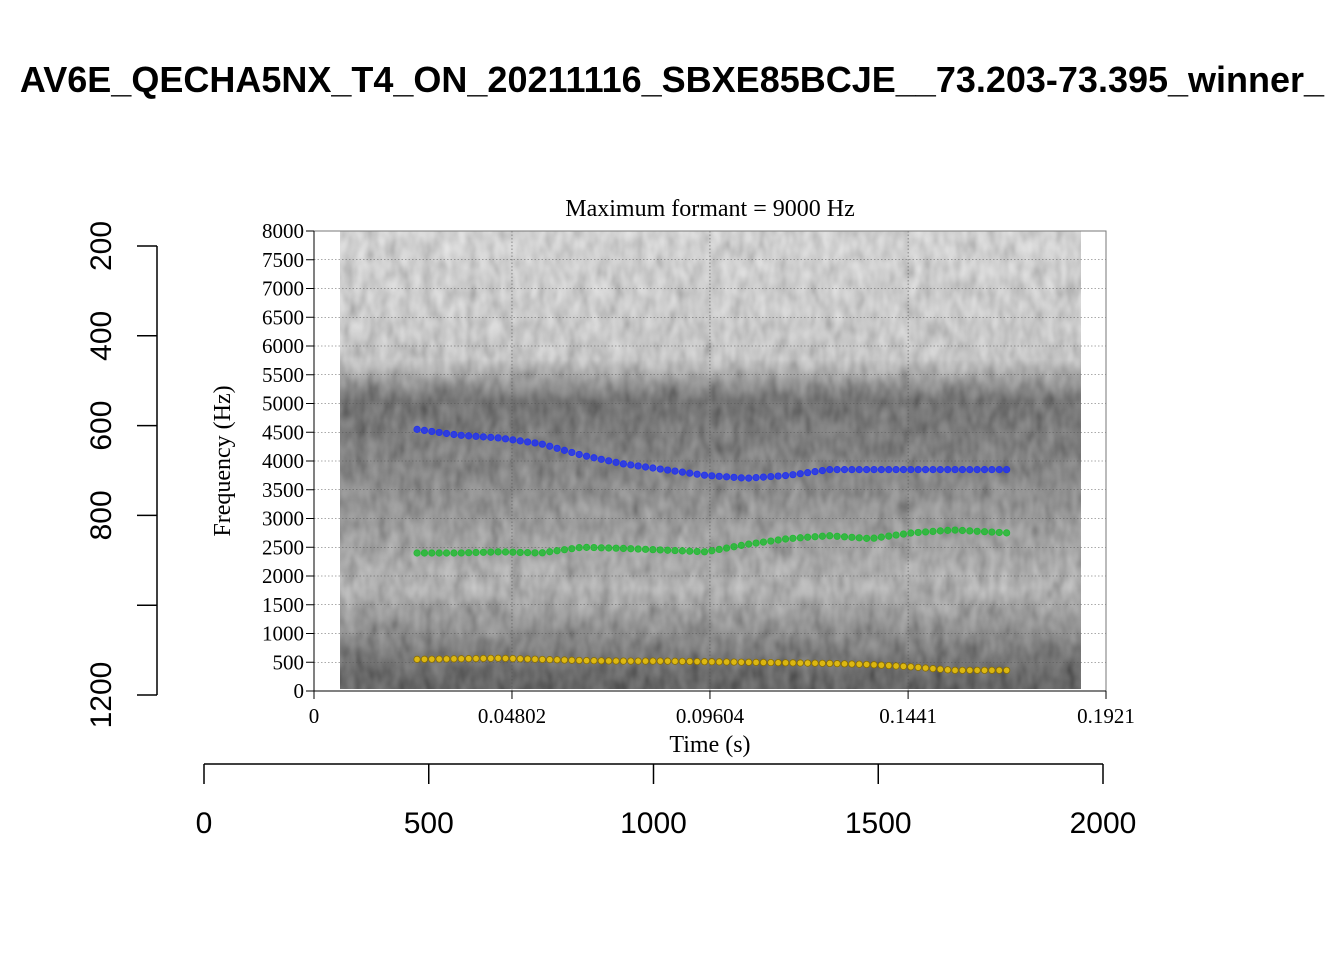  Describe the element at coordinates (666, 801) in the screenshot. I see `outer-bottom-axis: 0 500 1000 1500 2000` at that location.